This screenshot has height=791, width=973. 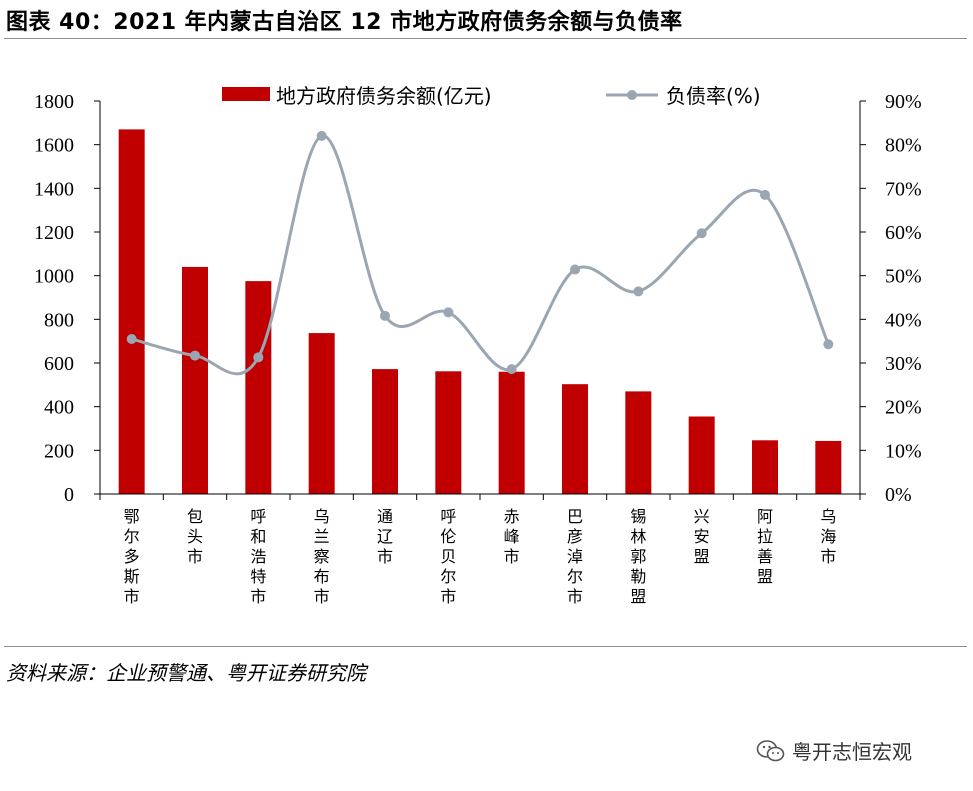 What do you see at coordinates (638, 556) in the screenshot?
I see `category-label: 锡林郭勒盟` at bounding box center [638, 556].